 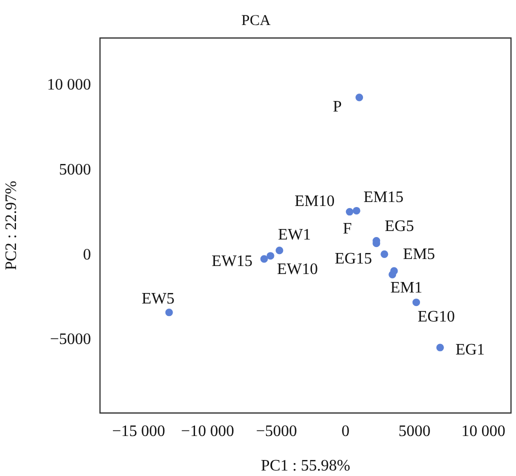 I want to click on x-tick-label: 0, so click(x=345, y=431).